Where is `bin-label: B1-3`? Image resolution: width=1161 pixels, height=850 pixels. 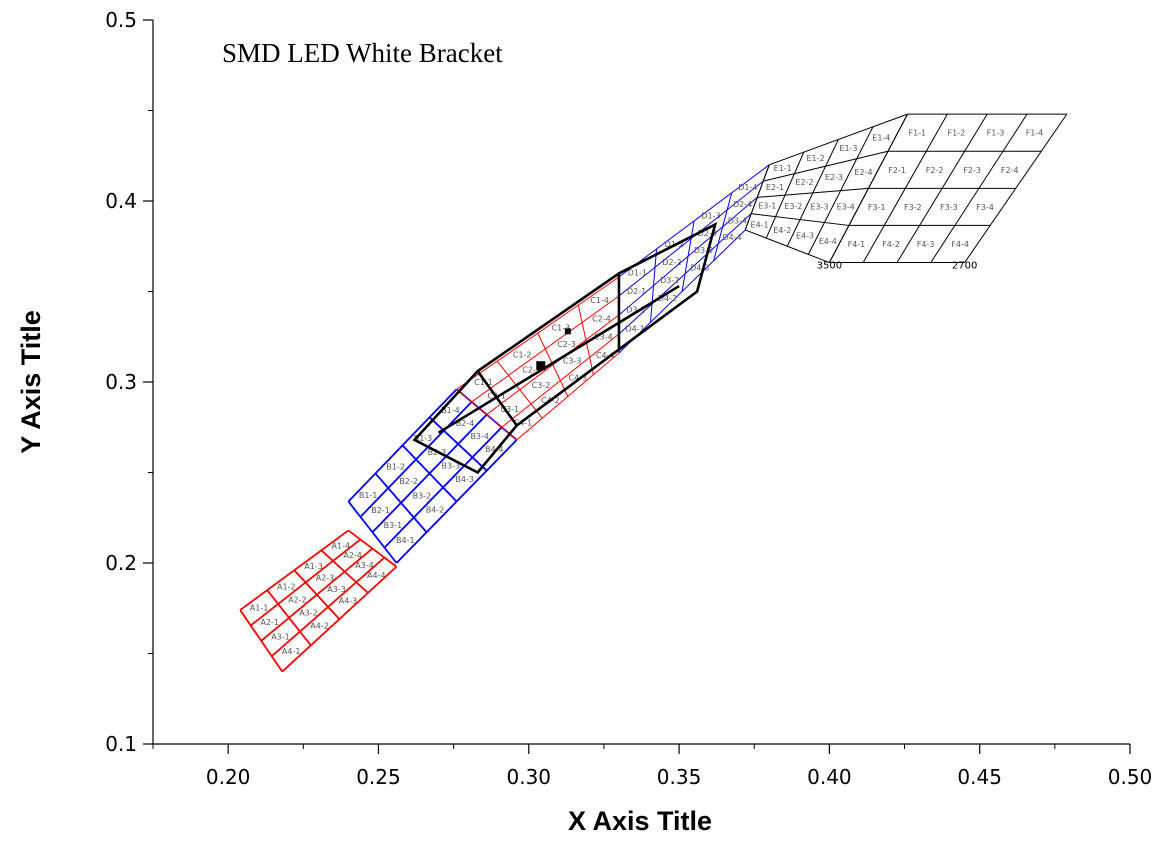
bin-label: B1-3 is located at coordinates (423, 438).